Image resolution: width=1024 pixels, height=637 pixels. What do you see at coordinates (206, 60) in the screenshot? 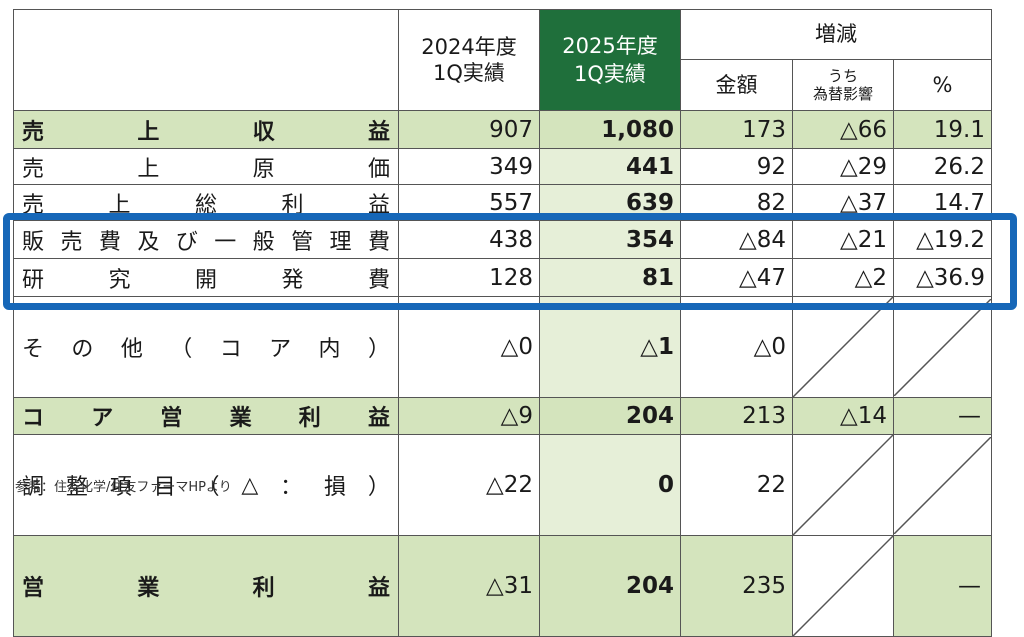
I see `header-blank-cell` at bounding box center [206, 60].